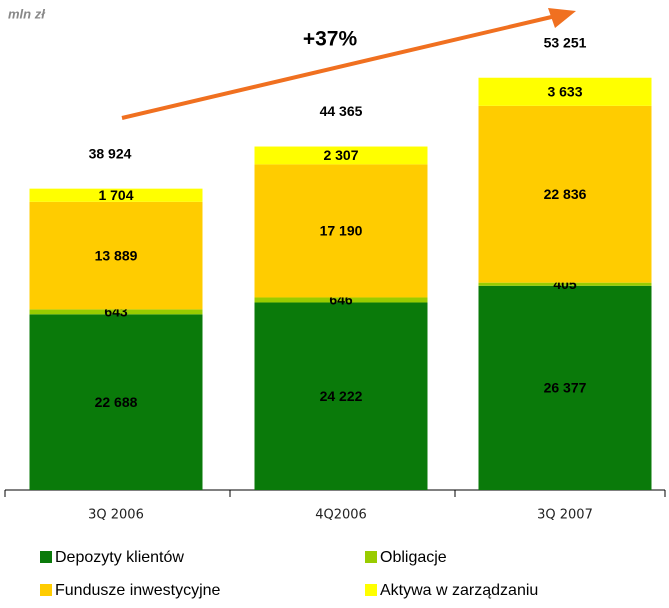 This screenshot has width=669, height=608. Describe the element at coordinates (138, 590) in the screenshot. I see `legend-label: Fundusze inwestycyjne` at that location.